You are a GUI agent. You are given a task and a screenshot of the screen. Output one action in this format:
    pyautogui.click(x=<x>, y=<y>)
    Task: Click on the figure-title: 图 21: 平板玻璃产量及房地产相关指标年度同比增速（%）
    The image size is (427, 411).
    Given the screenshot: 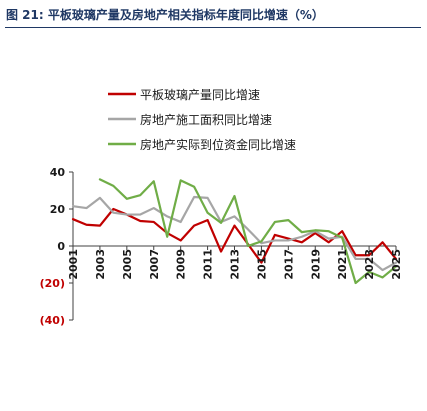 What is the action you would take?
    pyautogui.click(x=165, y=15)
    